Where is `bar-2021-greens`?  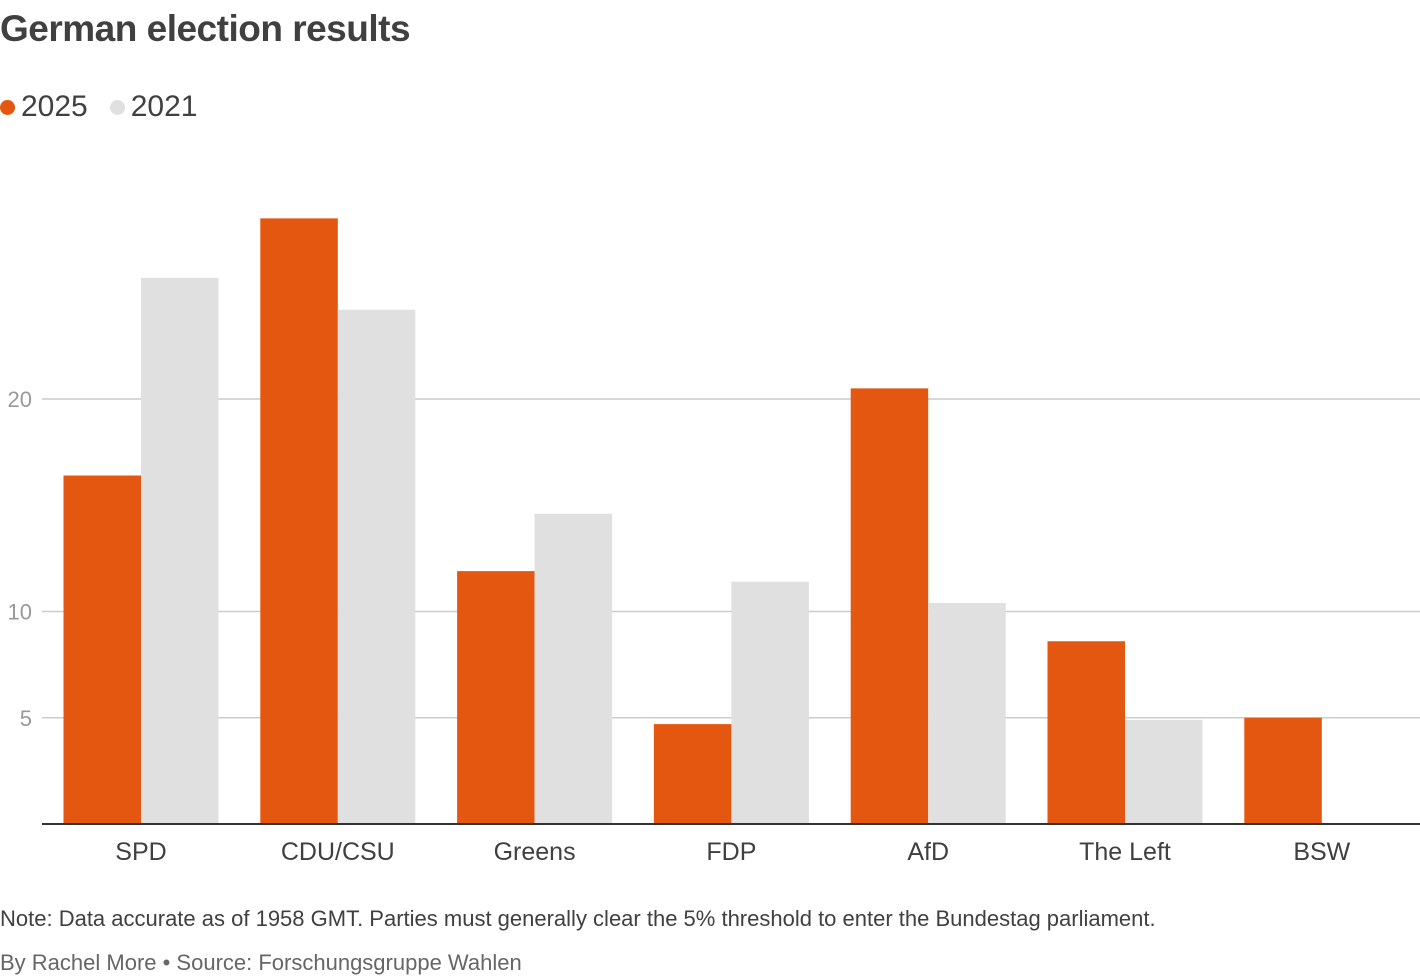 bar-2021-greens is located at coordinates (573, 668).